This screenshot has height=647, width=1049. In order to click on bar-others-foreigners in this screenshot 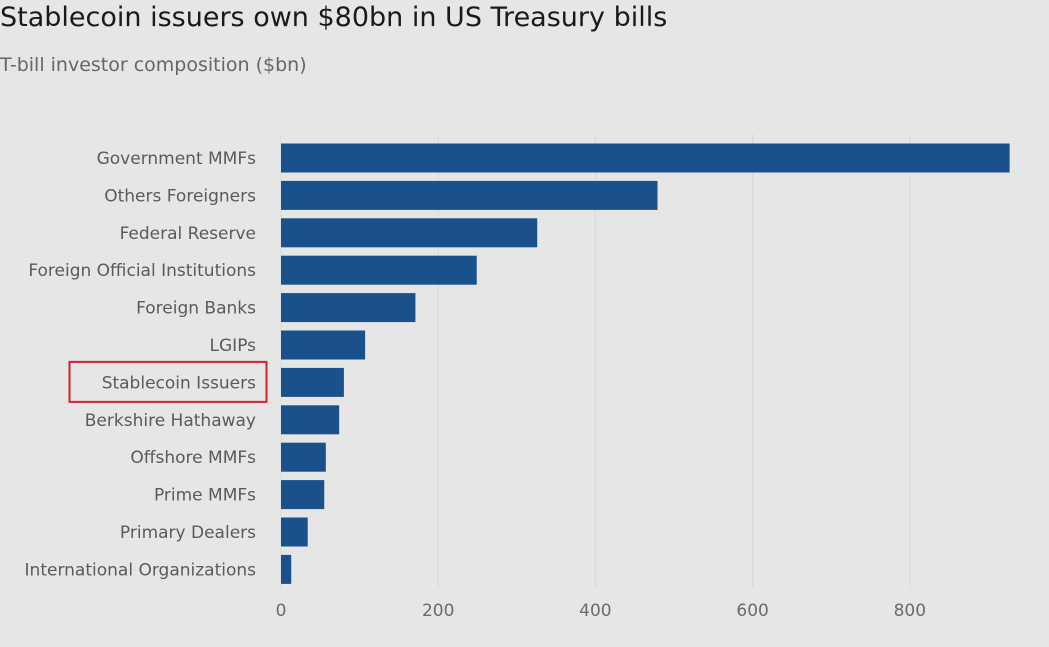, I will do `click(469, 195)`.